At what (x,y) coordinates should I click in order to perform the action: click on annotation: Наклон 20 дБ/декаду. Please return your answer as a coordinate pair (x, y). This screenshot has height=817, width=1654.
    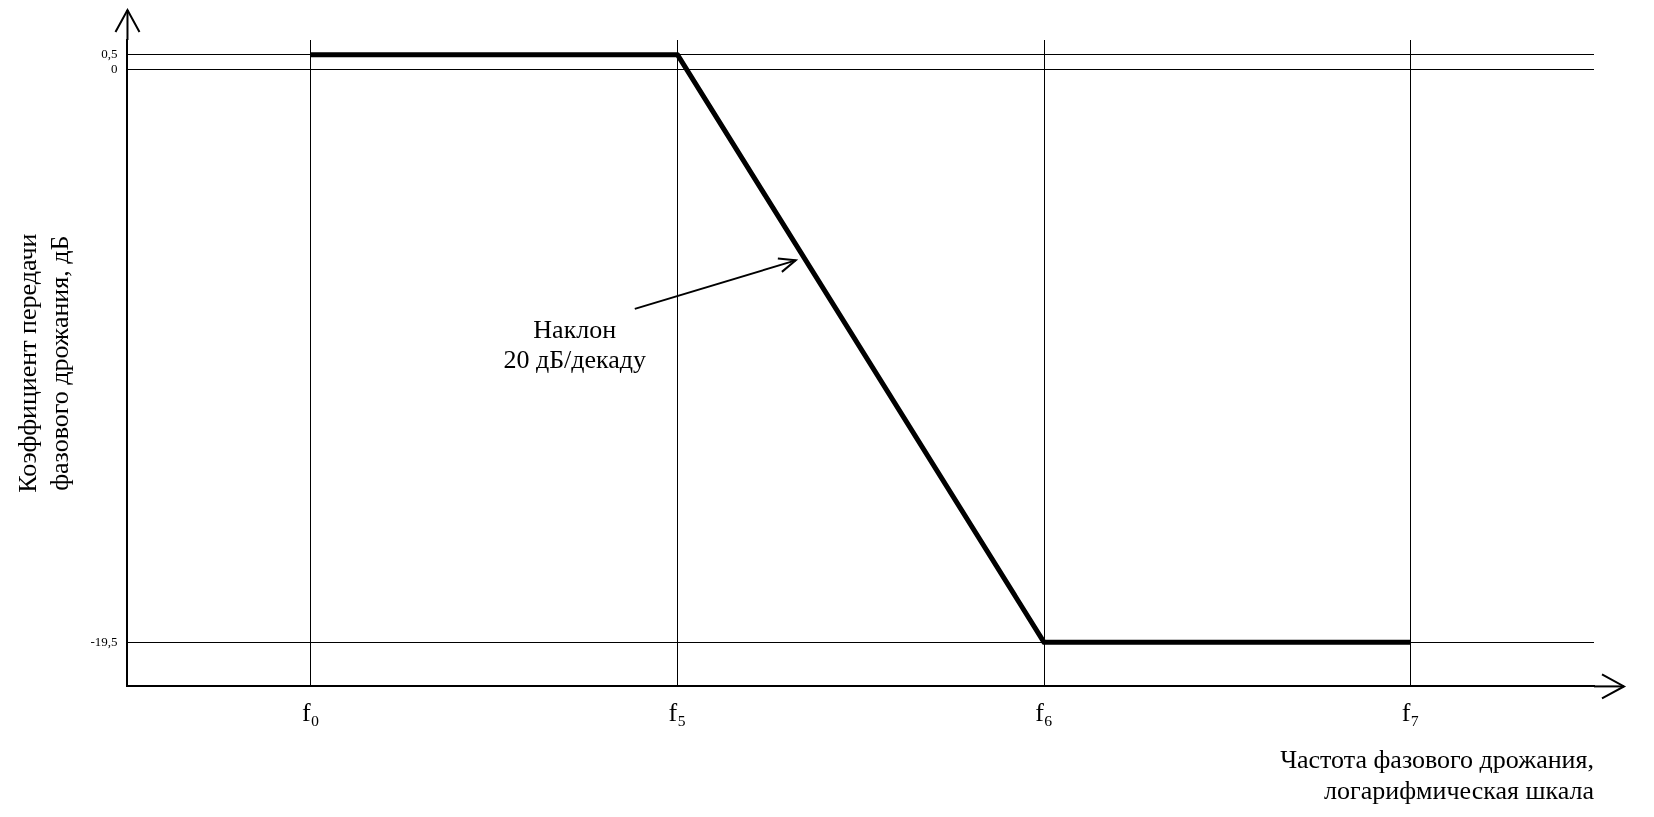
    Looking at the image, I should click on (575, 344).